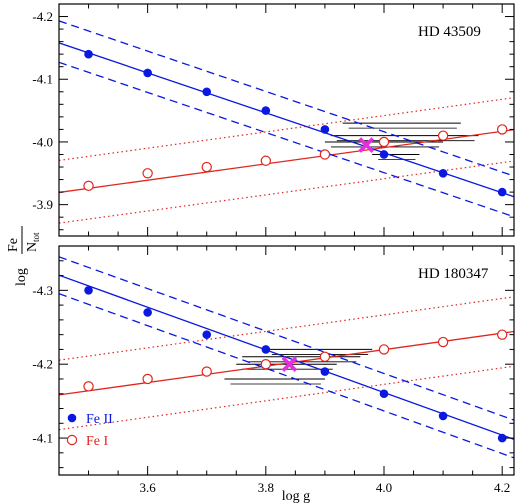 The width and height of the screenshot is (520, 503). I want to click on panel-star-label: HD 43509, so click(449, 32).